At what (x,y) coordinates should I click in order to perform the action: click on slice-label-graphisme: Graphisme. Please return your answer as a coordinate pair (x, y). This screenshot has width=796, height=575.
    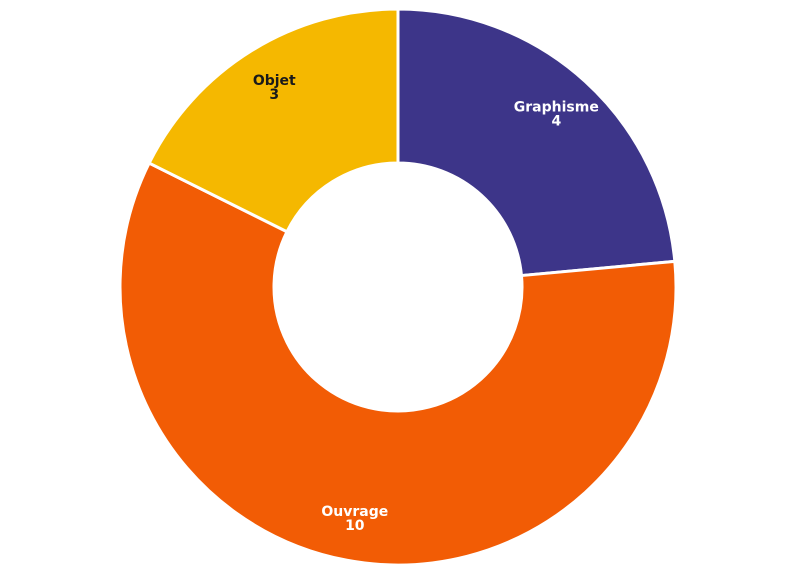
    Looking at the image, I should click on (556, 107).